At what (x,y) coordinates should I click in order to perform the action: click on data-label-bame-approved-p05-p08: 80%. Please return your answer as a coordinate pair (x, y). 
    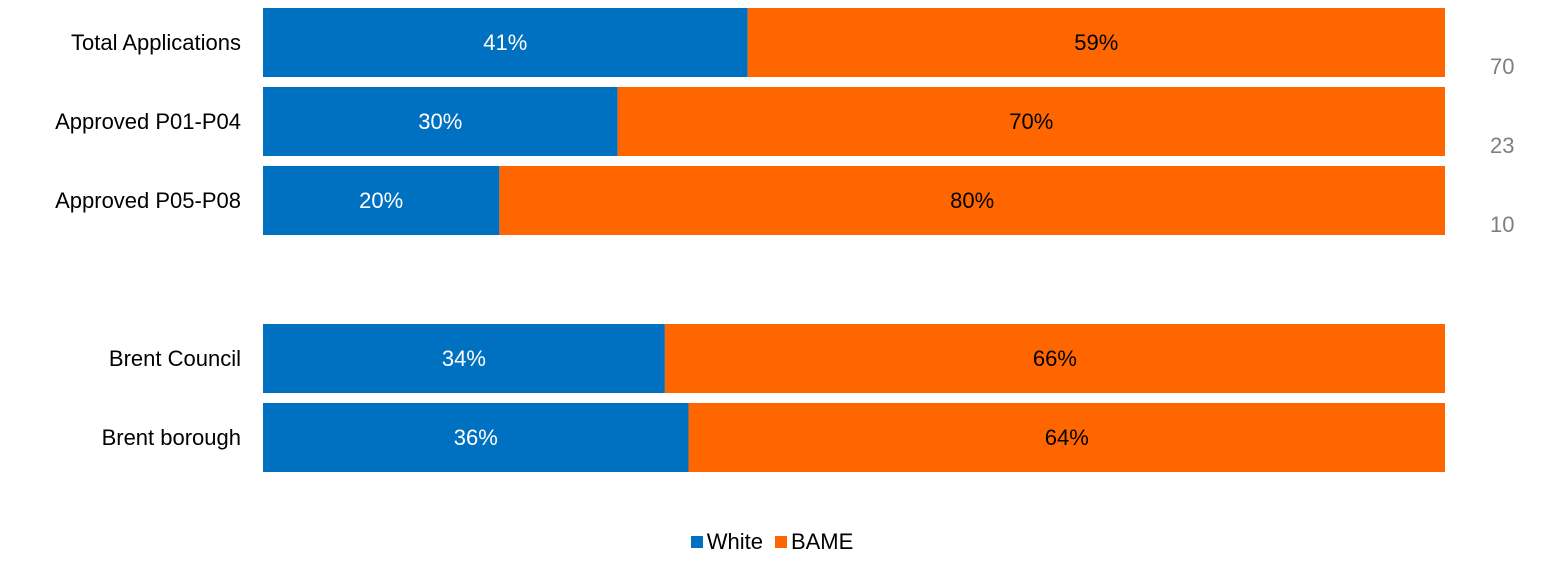
    Looking at the image, I should click on (972, 200).